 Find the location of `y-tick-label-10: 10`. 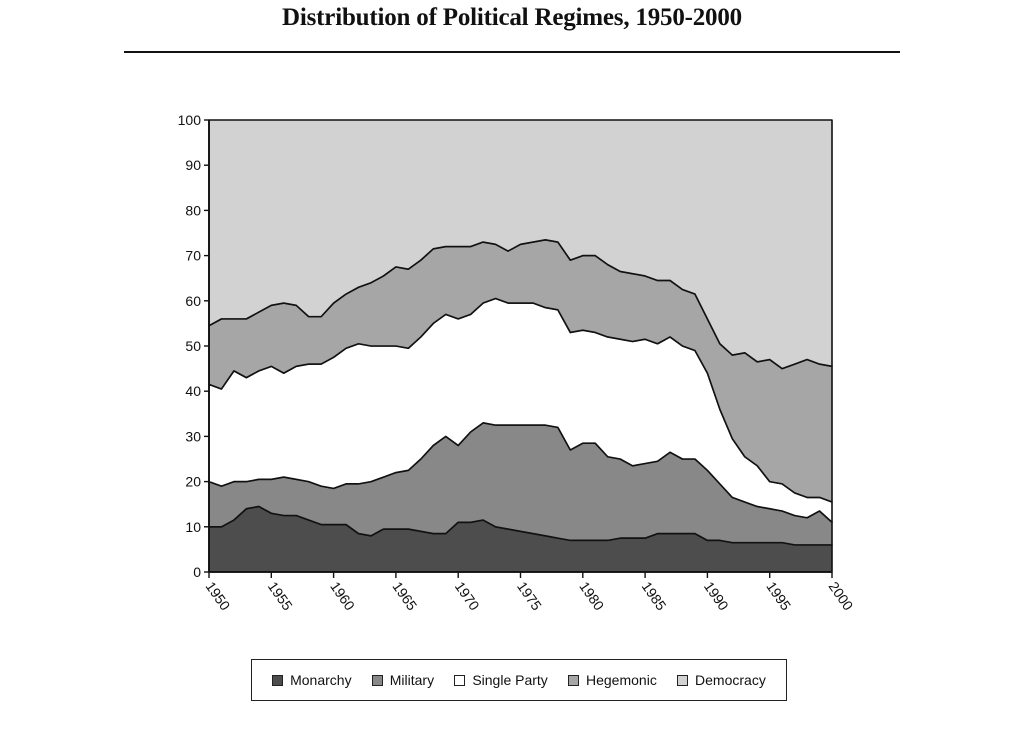

y-tick-label-10: 10 is located at coordinates (193, 527).